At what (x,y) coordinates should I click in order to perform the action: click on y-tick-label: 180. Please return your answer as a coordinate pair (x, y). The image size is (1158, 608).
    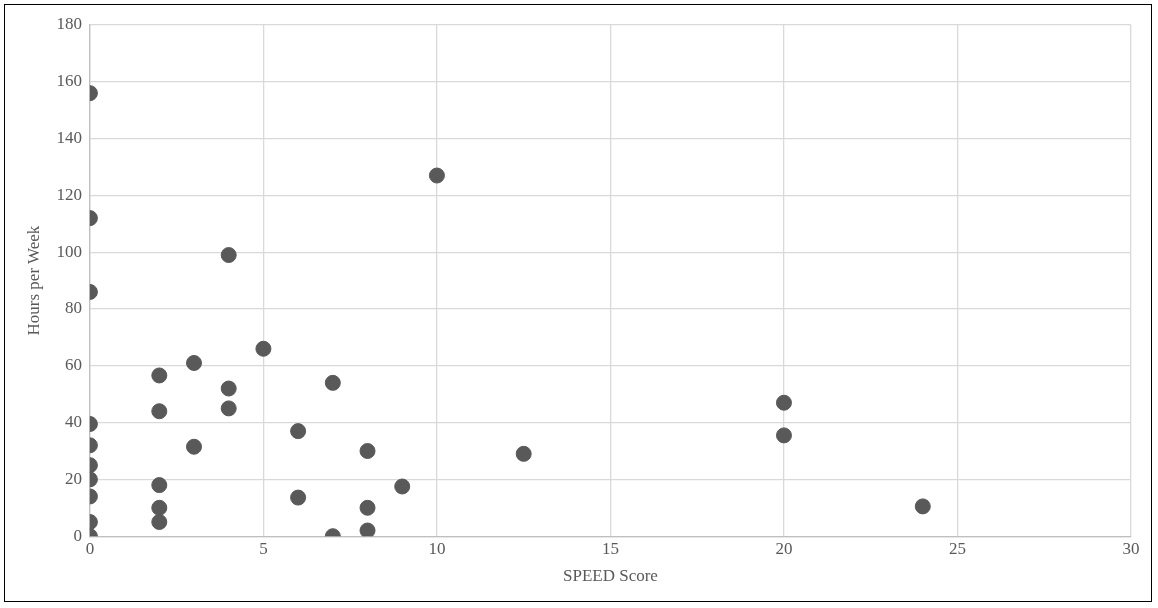
    Looking at the image, I should click on (69, 24).